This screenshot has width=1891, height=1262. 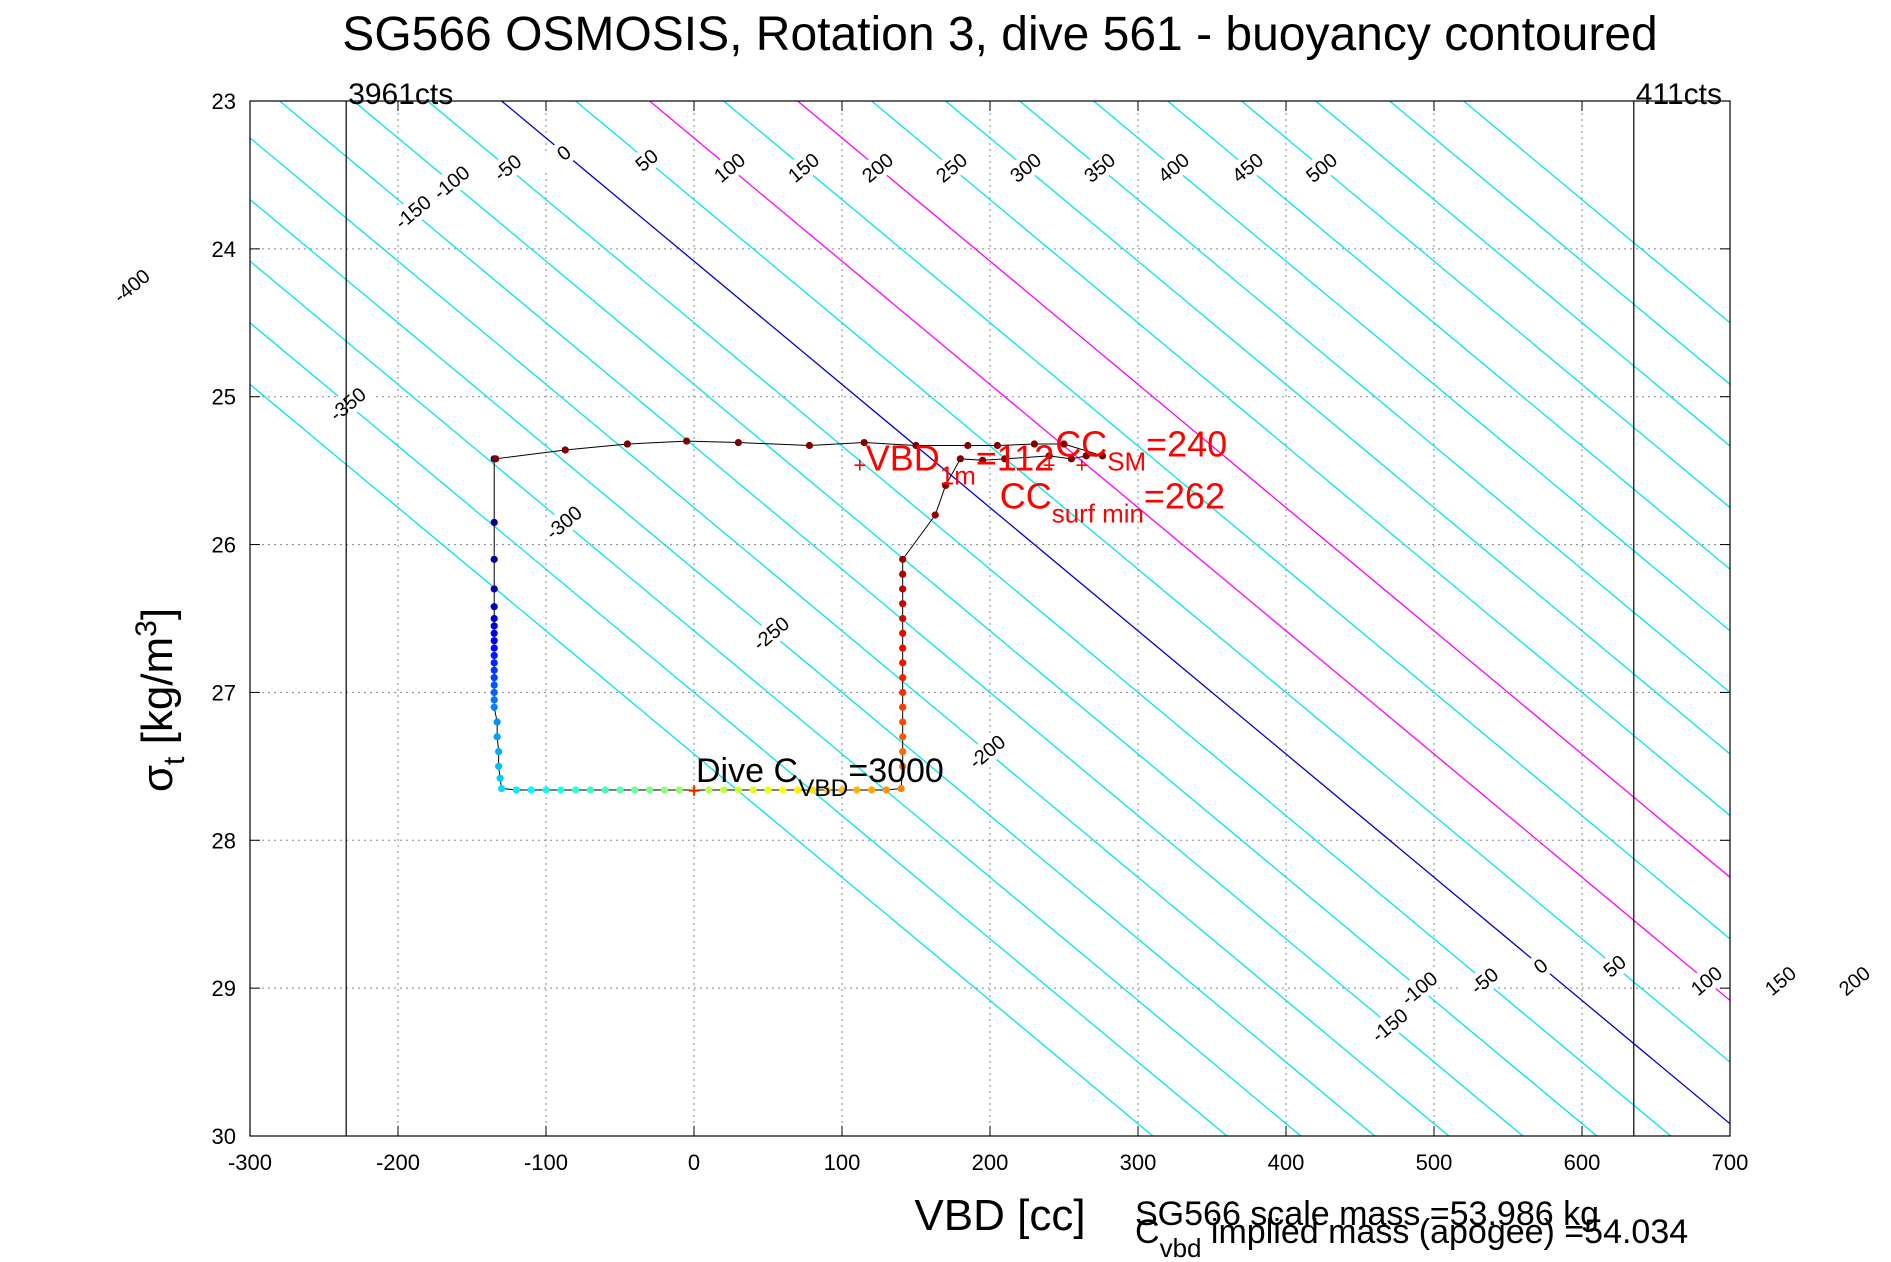 I want to click on x-tick-label: 600, so click(x=1582, y=1162).